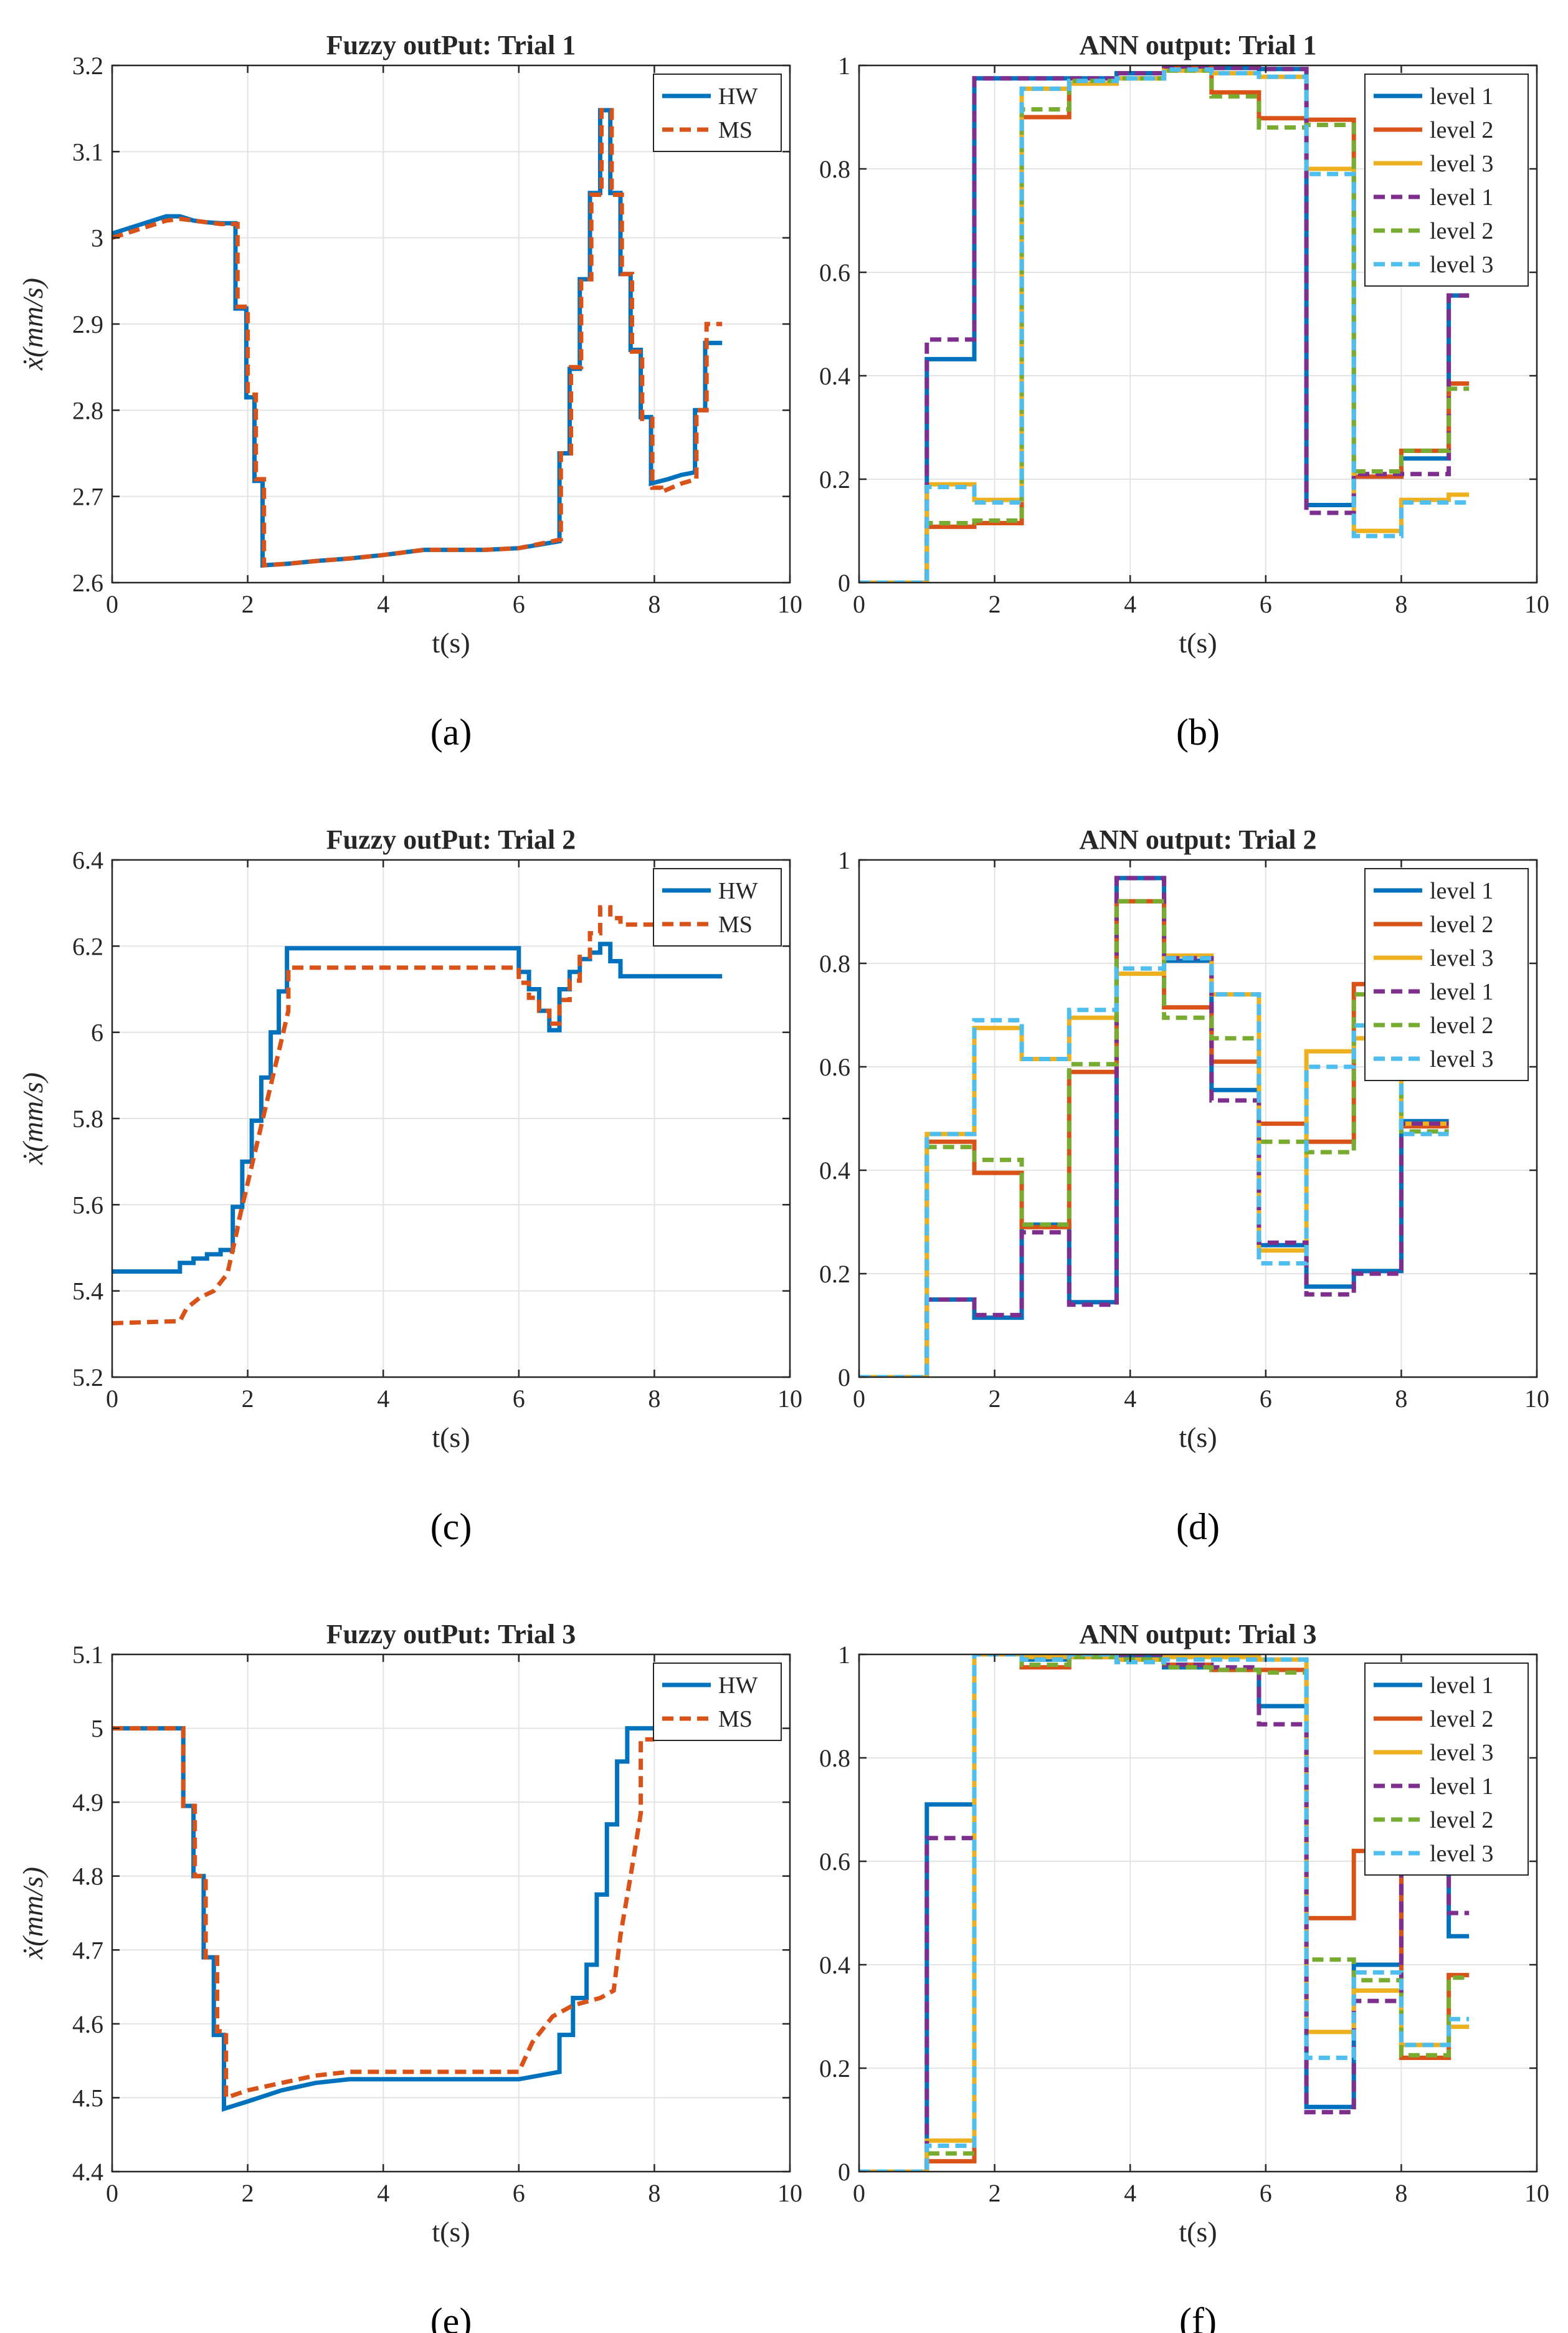 The width and height of the screenshot is (1568, 2333). What do you see at coordinates (87, 2172) in the screenshot?
I see `y-tick-label: 4.4` at bounding box center [87, 2172].